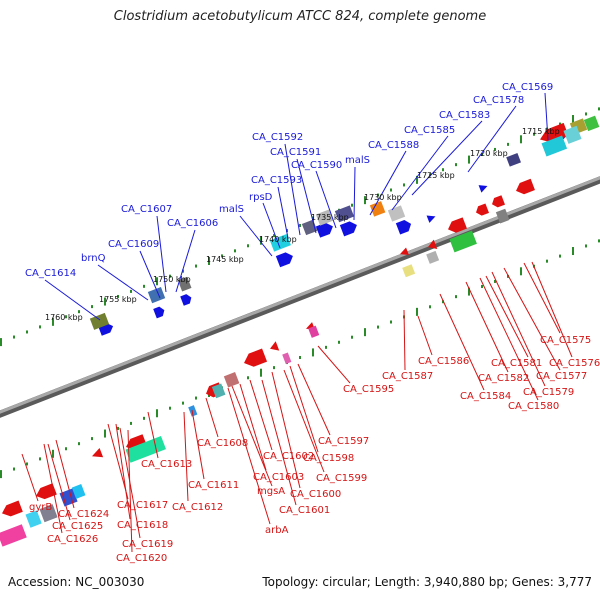 The height and width of the screenshot is (600, 600). Describe the element at coordinates (142, 505) in the screenshot. I see `gene-label: CA_C1617` at that location.